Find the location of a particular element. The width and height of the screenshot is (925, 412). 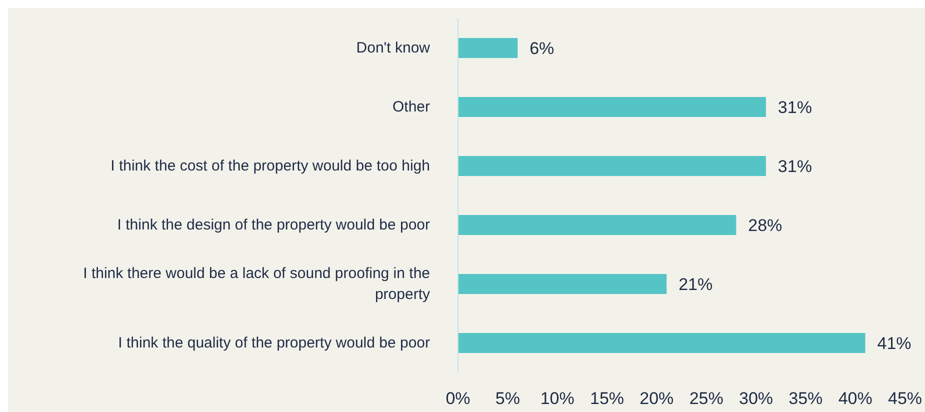

x-tick-label: 30% is located at coordinates (756, 398).